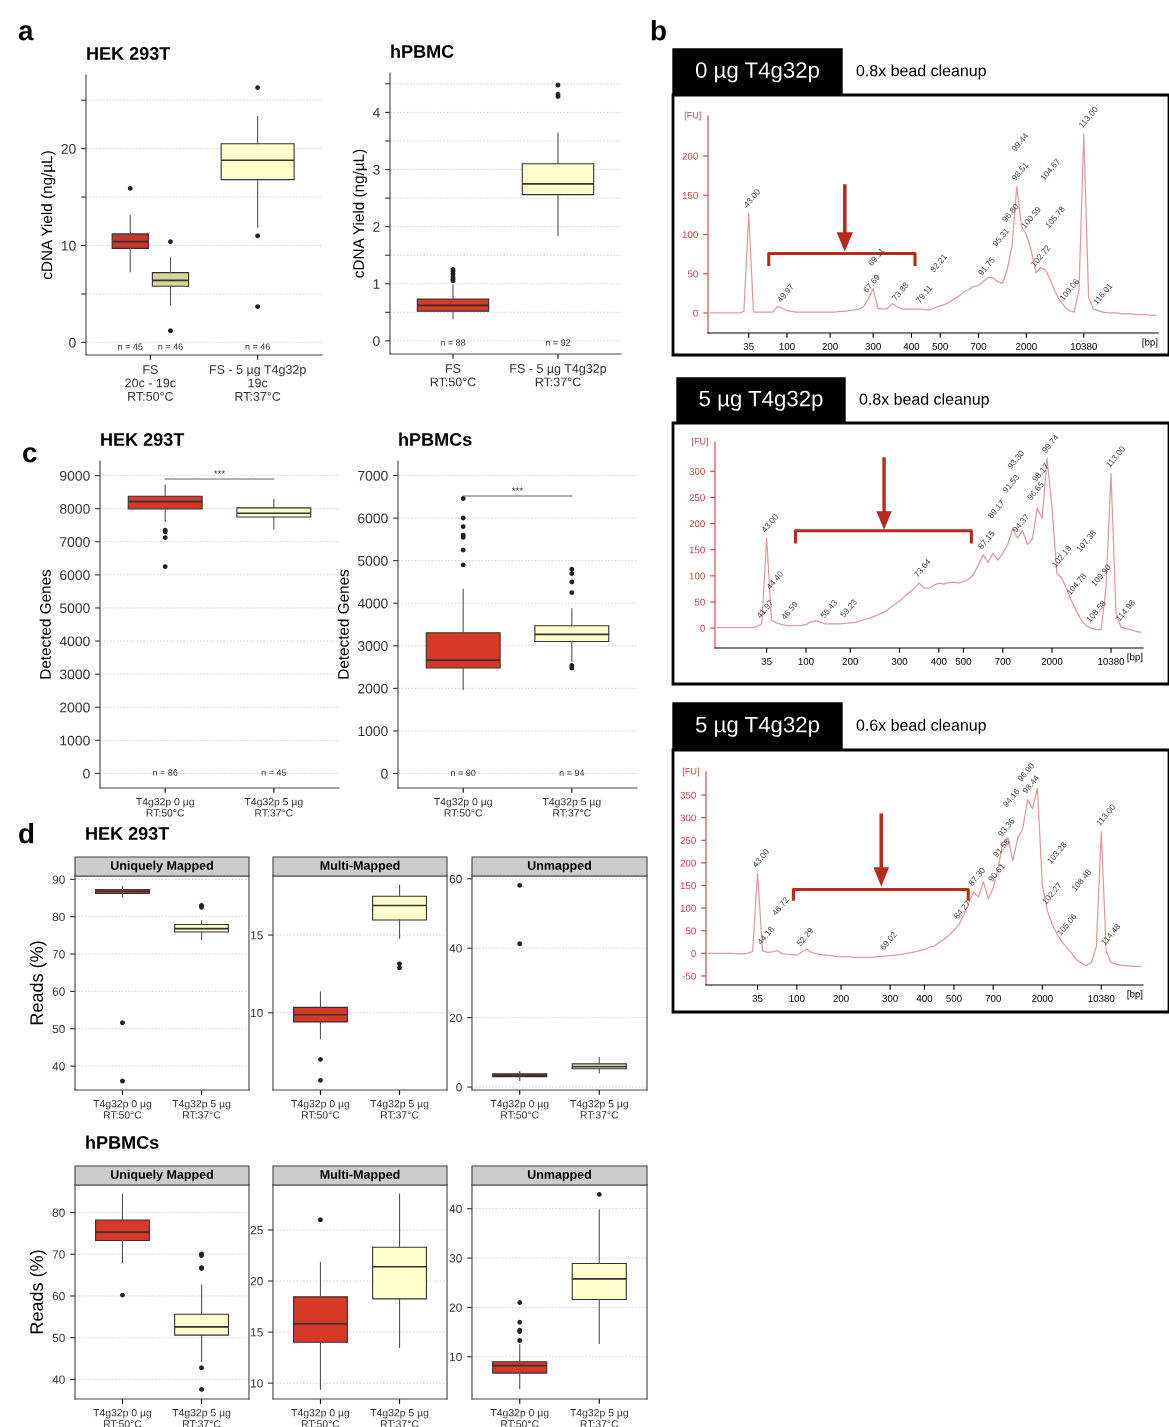 This screenshot has width=1169, height=1427. Describe the element at coordinates (688, 840) in the screenshot. I see `y-tick-label: 250` at that location.